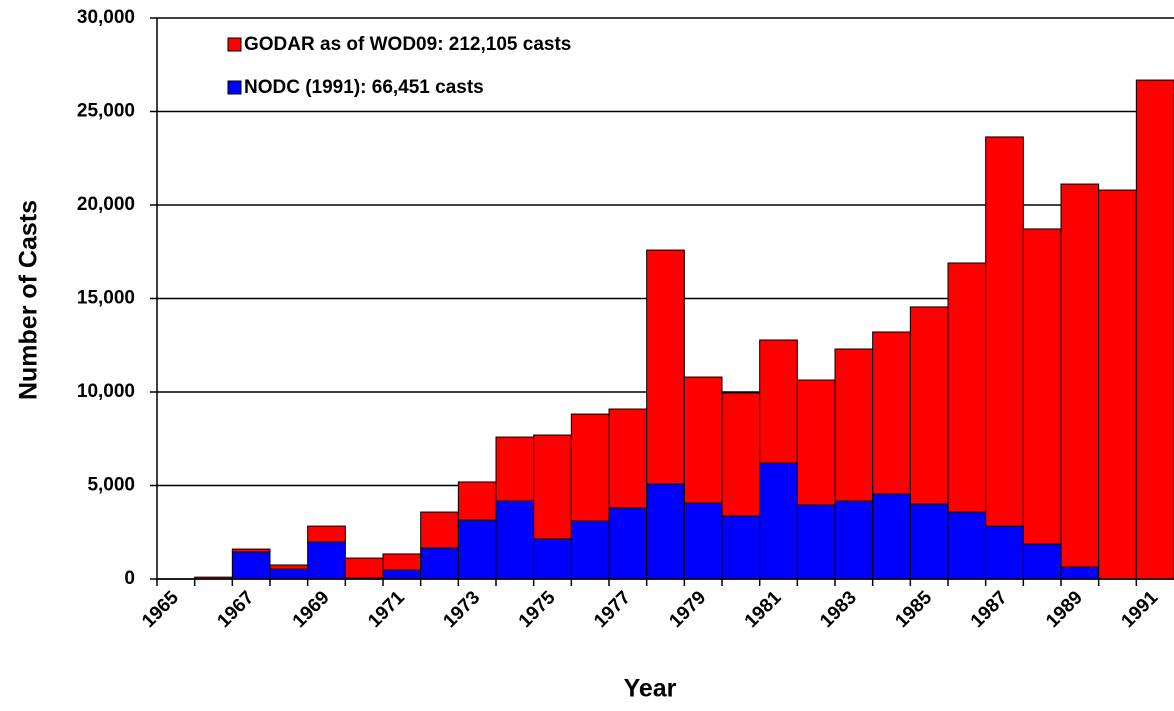 Image resolution: width=1174 pixels, height=711 pixels. What do you see at coordinates (407, 44) in the screenshot?
I see `legend-label: GODAR as of WOD09: 212,105 casts` at bounding box center [407, 44].